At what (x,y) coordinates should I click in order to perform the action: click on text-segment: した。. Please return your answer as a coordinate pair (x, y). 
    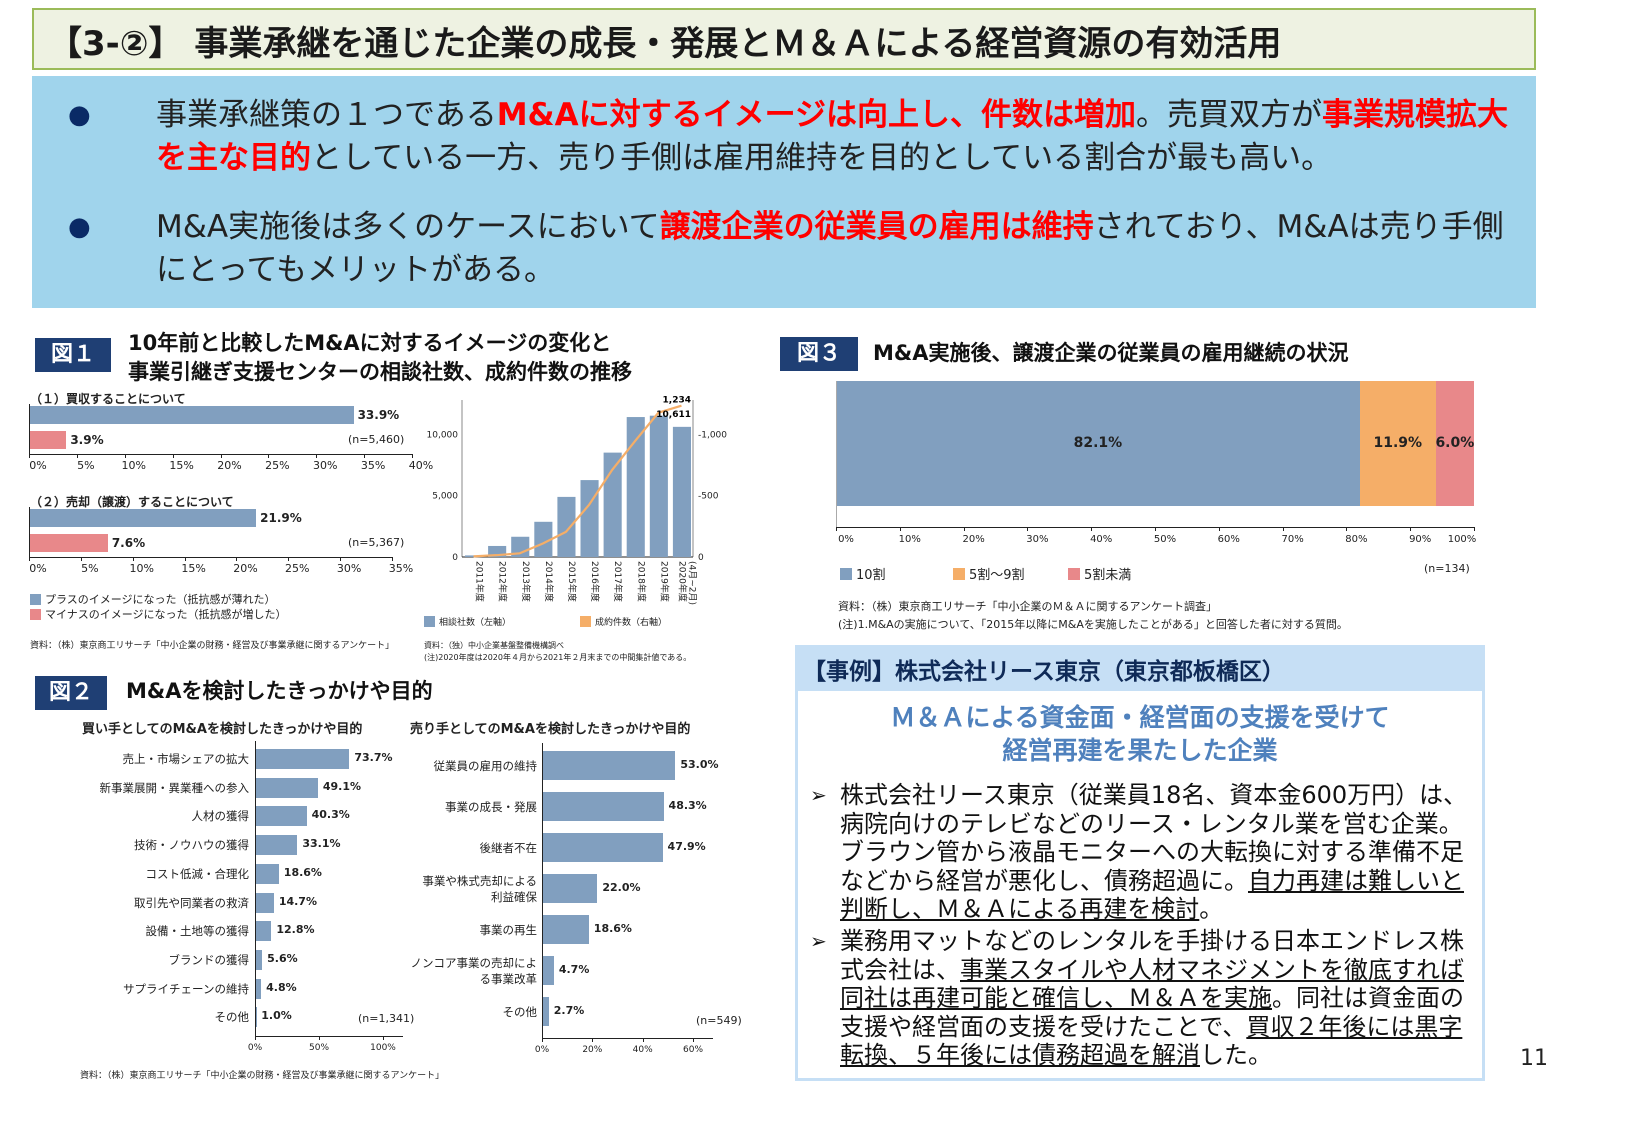
    Looking at the image, I should click on (1236, 1055).